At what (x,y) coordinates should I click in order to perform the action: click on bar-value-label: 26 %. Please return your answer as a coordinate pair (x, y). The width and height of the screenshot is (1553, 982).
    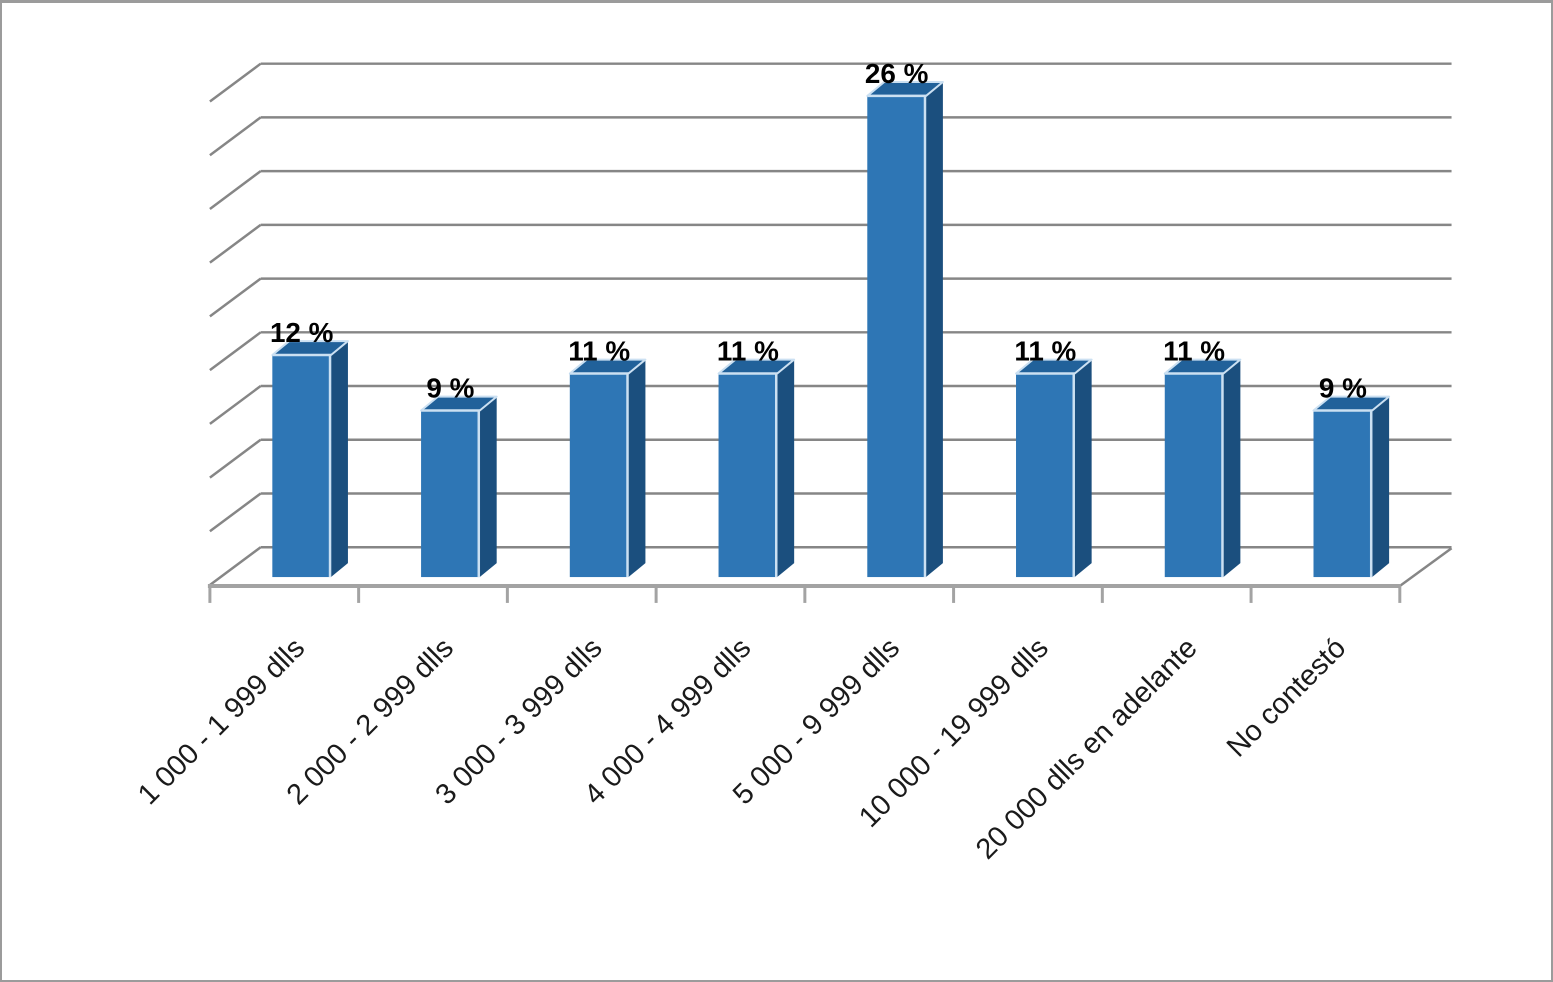
    Looking at the image, I should click on (897, 73).